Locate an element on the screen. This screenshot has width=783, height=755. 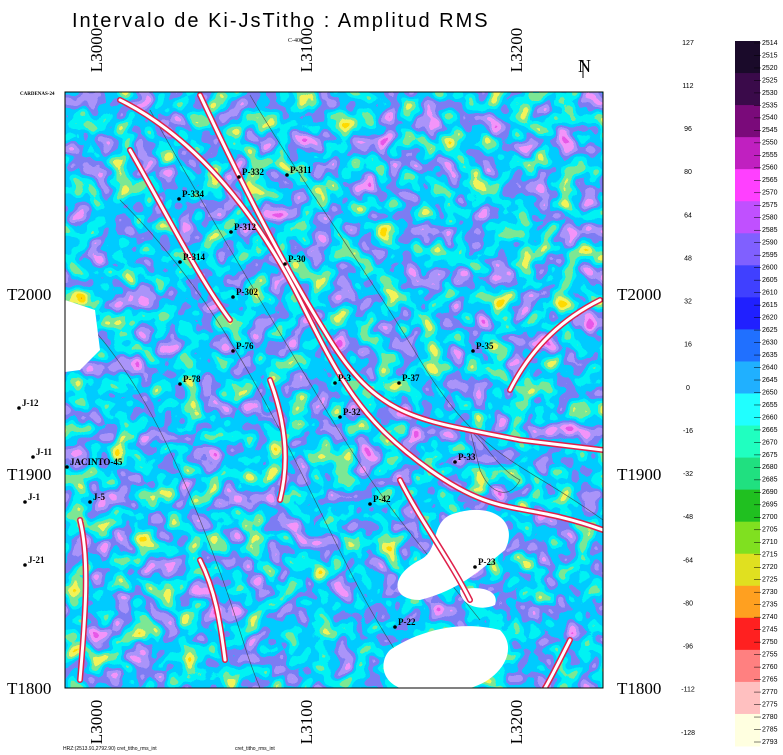
well-label: P-42 is located at coordinates (382, 499).